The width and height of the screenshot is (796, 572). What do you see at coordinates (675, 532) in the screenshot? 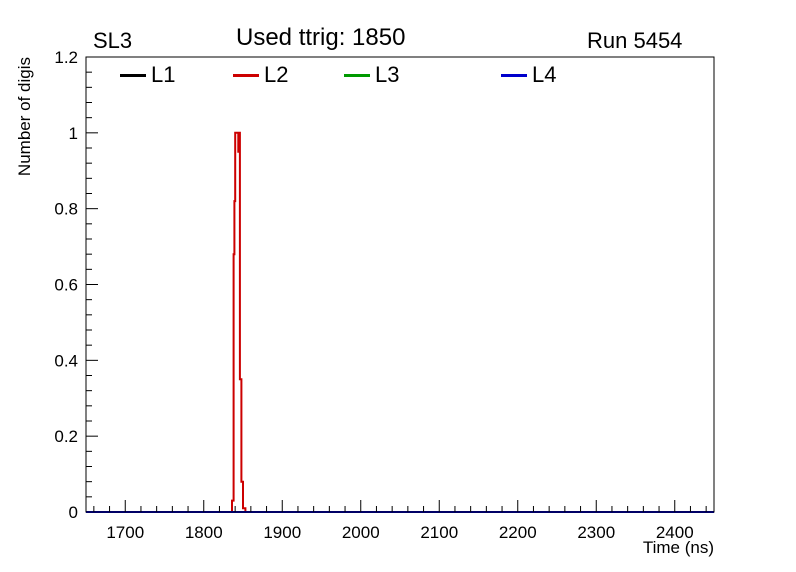
I see `x-tick-label: 2400` at bounding box center [675, 532].